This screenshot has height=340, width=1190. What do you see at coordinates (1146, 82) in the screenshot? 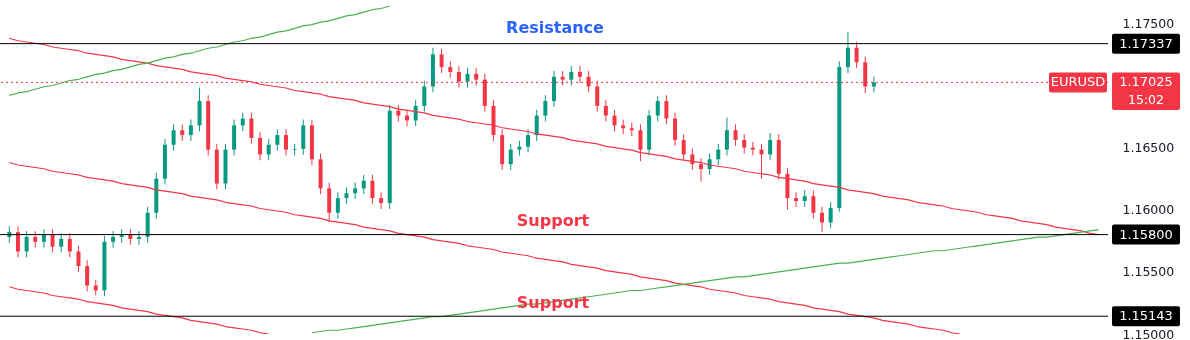
I see `ref-line-label: 1.17025` at bounding box center [1146, 82].